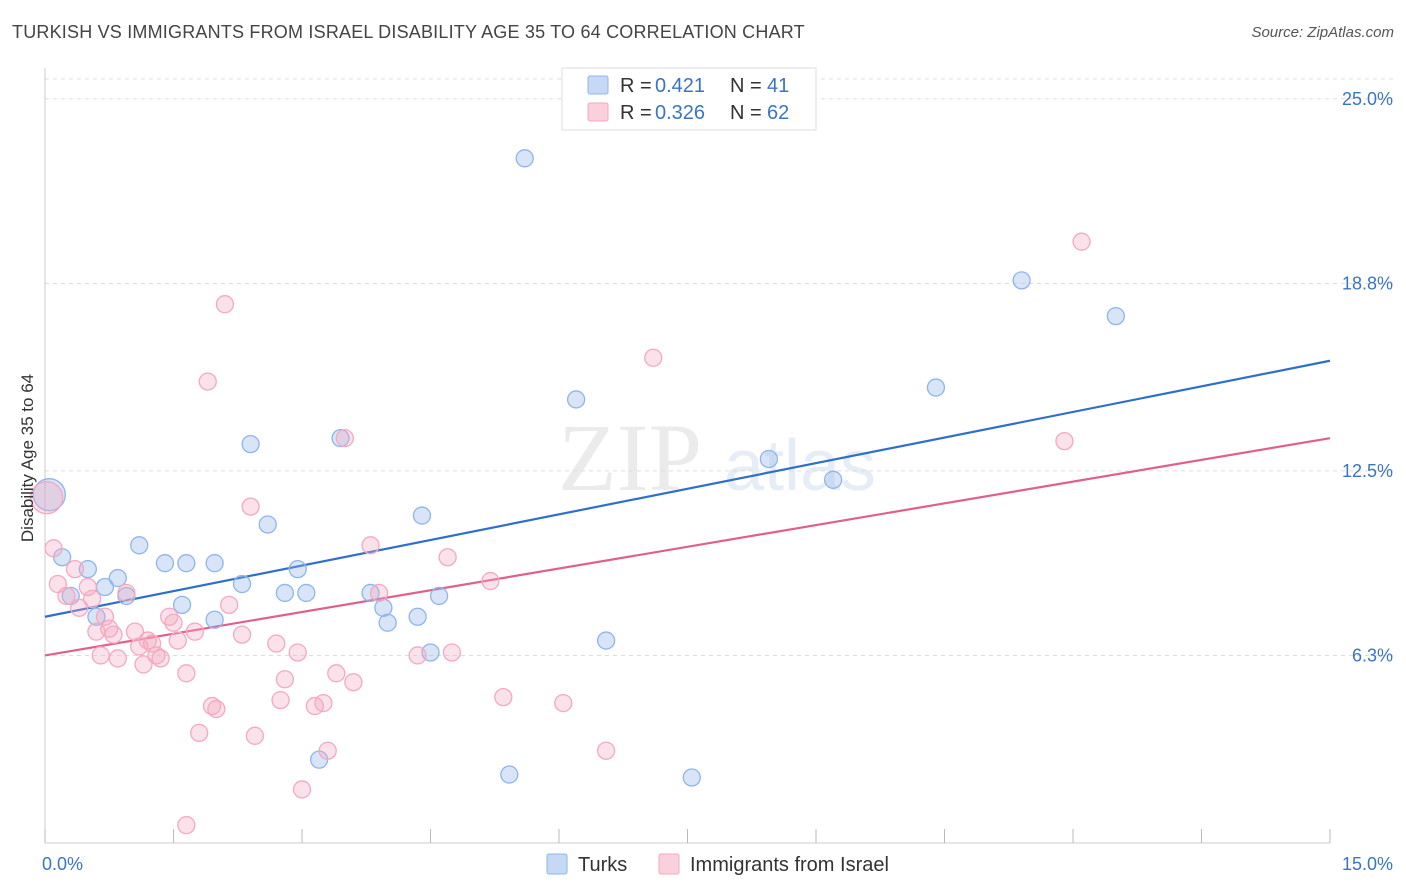 This screenshot has width=1406, height=892. What do you see at coordinates (1372, 655) in the screenshot?
I see `y-tick-label: 6.3%` at bounding box center [1372, 655].